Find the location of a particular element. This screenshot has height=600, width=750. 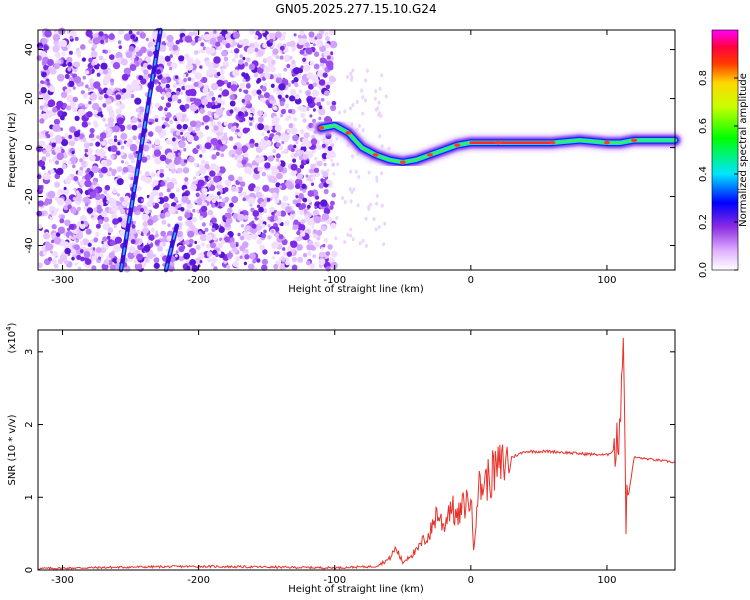

multiplier-base: (x10 is located at coordinates (12, 342).